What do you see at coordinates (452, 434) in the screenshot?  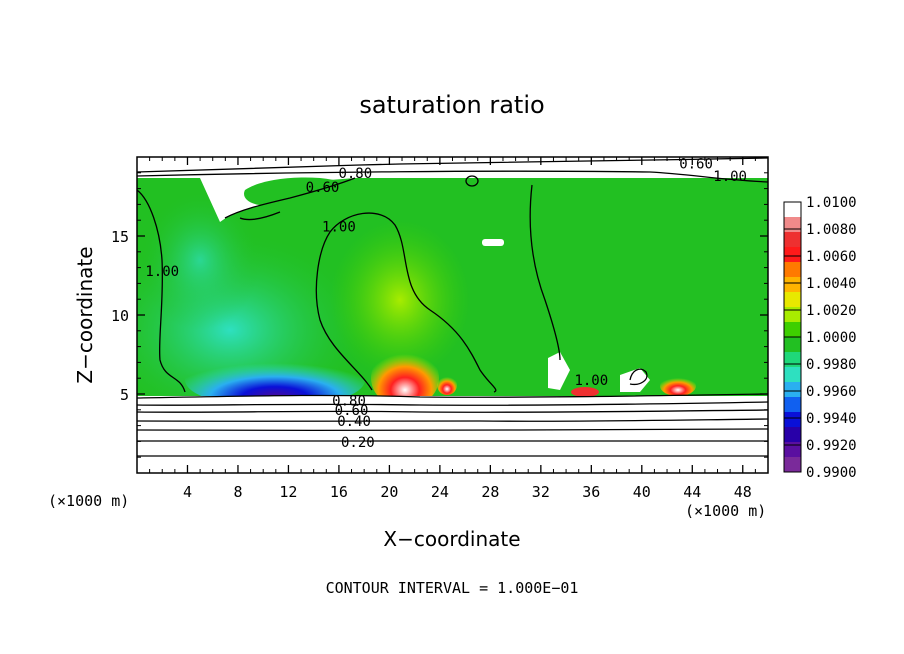 I see `field-white-lower` at bounding box center [452, 434].